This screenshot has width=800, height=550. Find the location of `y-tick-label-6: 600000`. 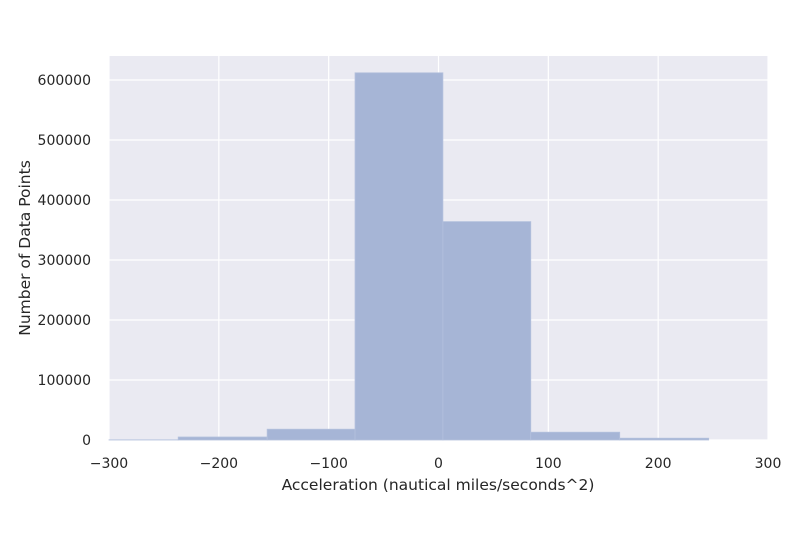

y-tick-label-6: 600000 is located at coordinates (64, 81).